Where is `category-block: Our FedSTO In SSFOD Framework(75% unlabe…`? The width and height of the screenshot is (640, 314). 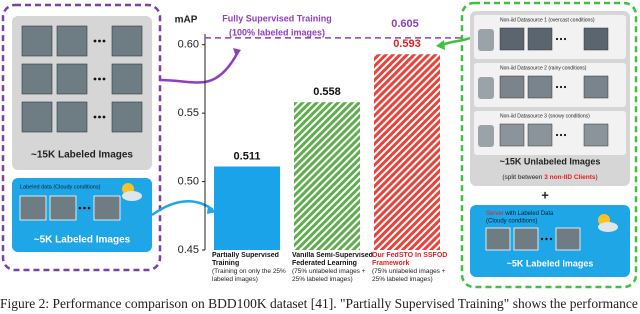
category-block: Our FedSTO In SSFOD Framework(75% unlabe… is located at coordinates (410, 267).